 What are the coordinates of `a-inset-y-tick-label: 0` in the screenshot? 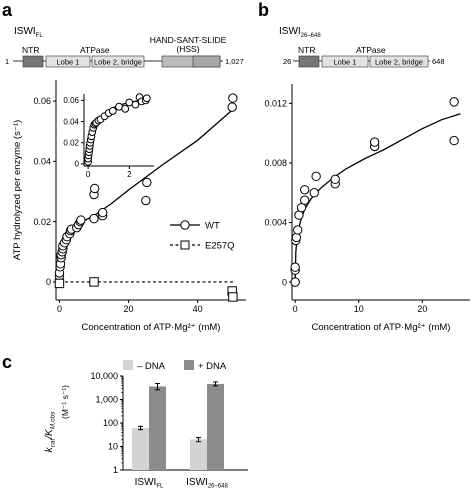 It's located at (77, 164).